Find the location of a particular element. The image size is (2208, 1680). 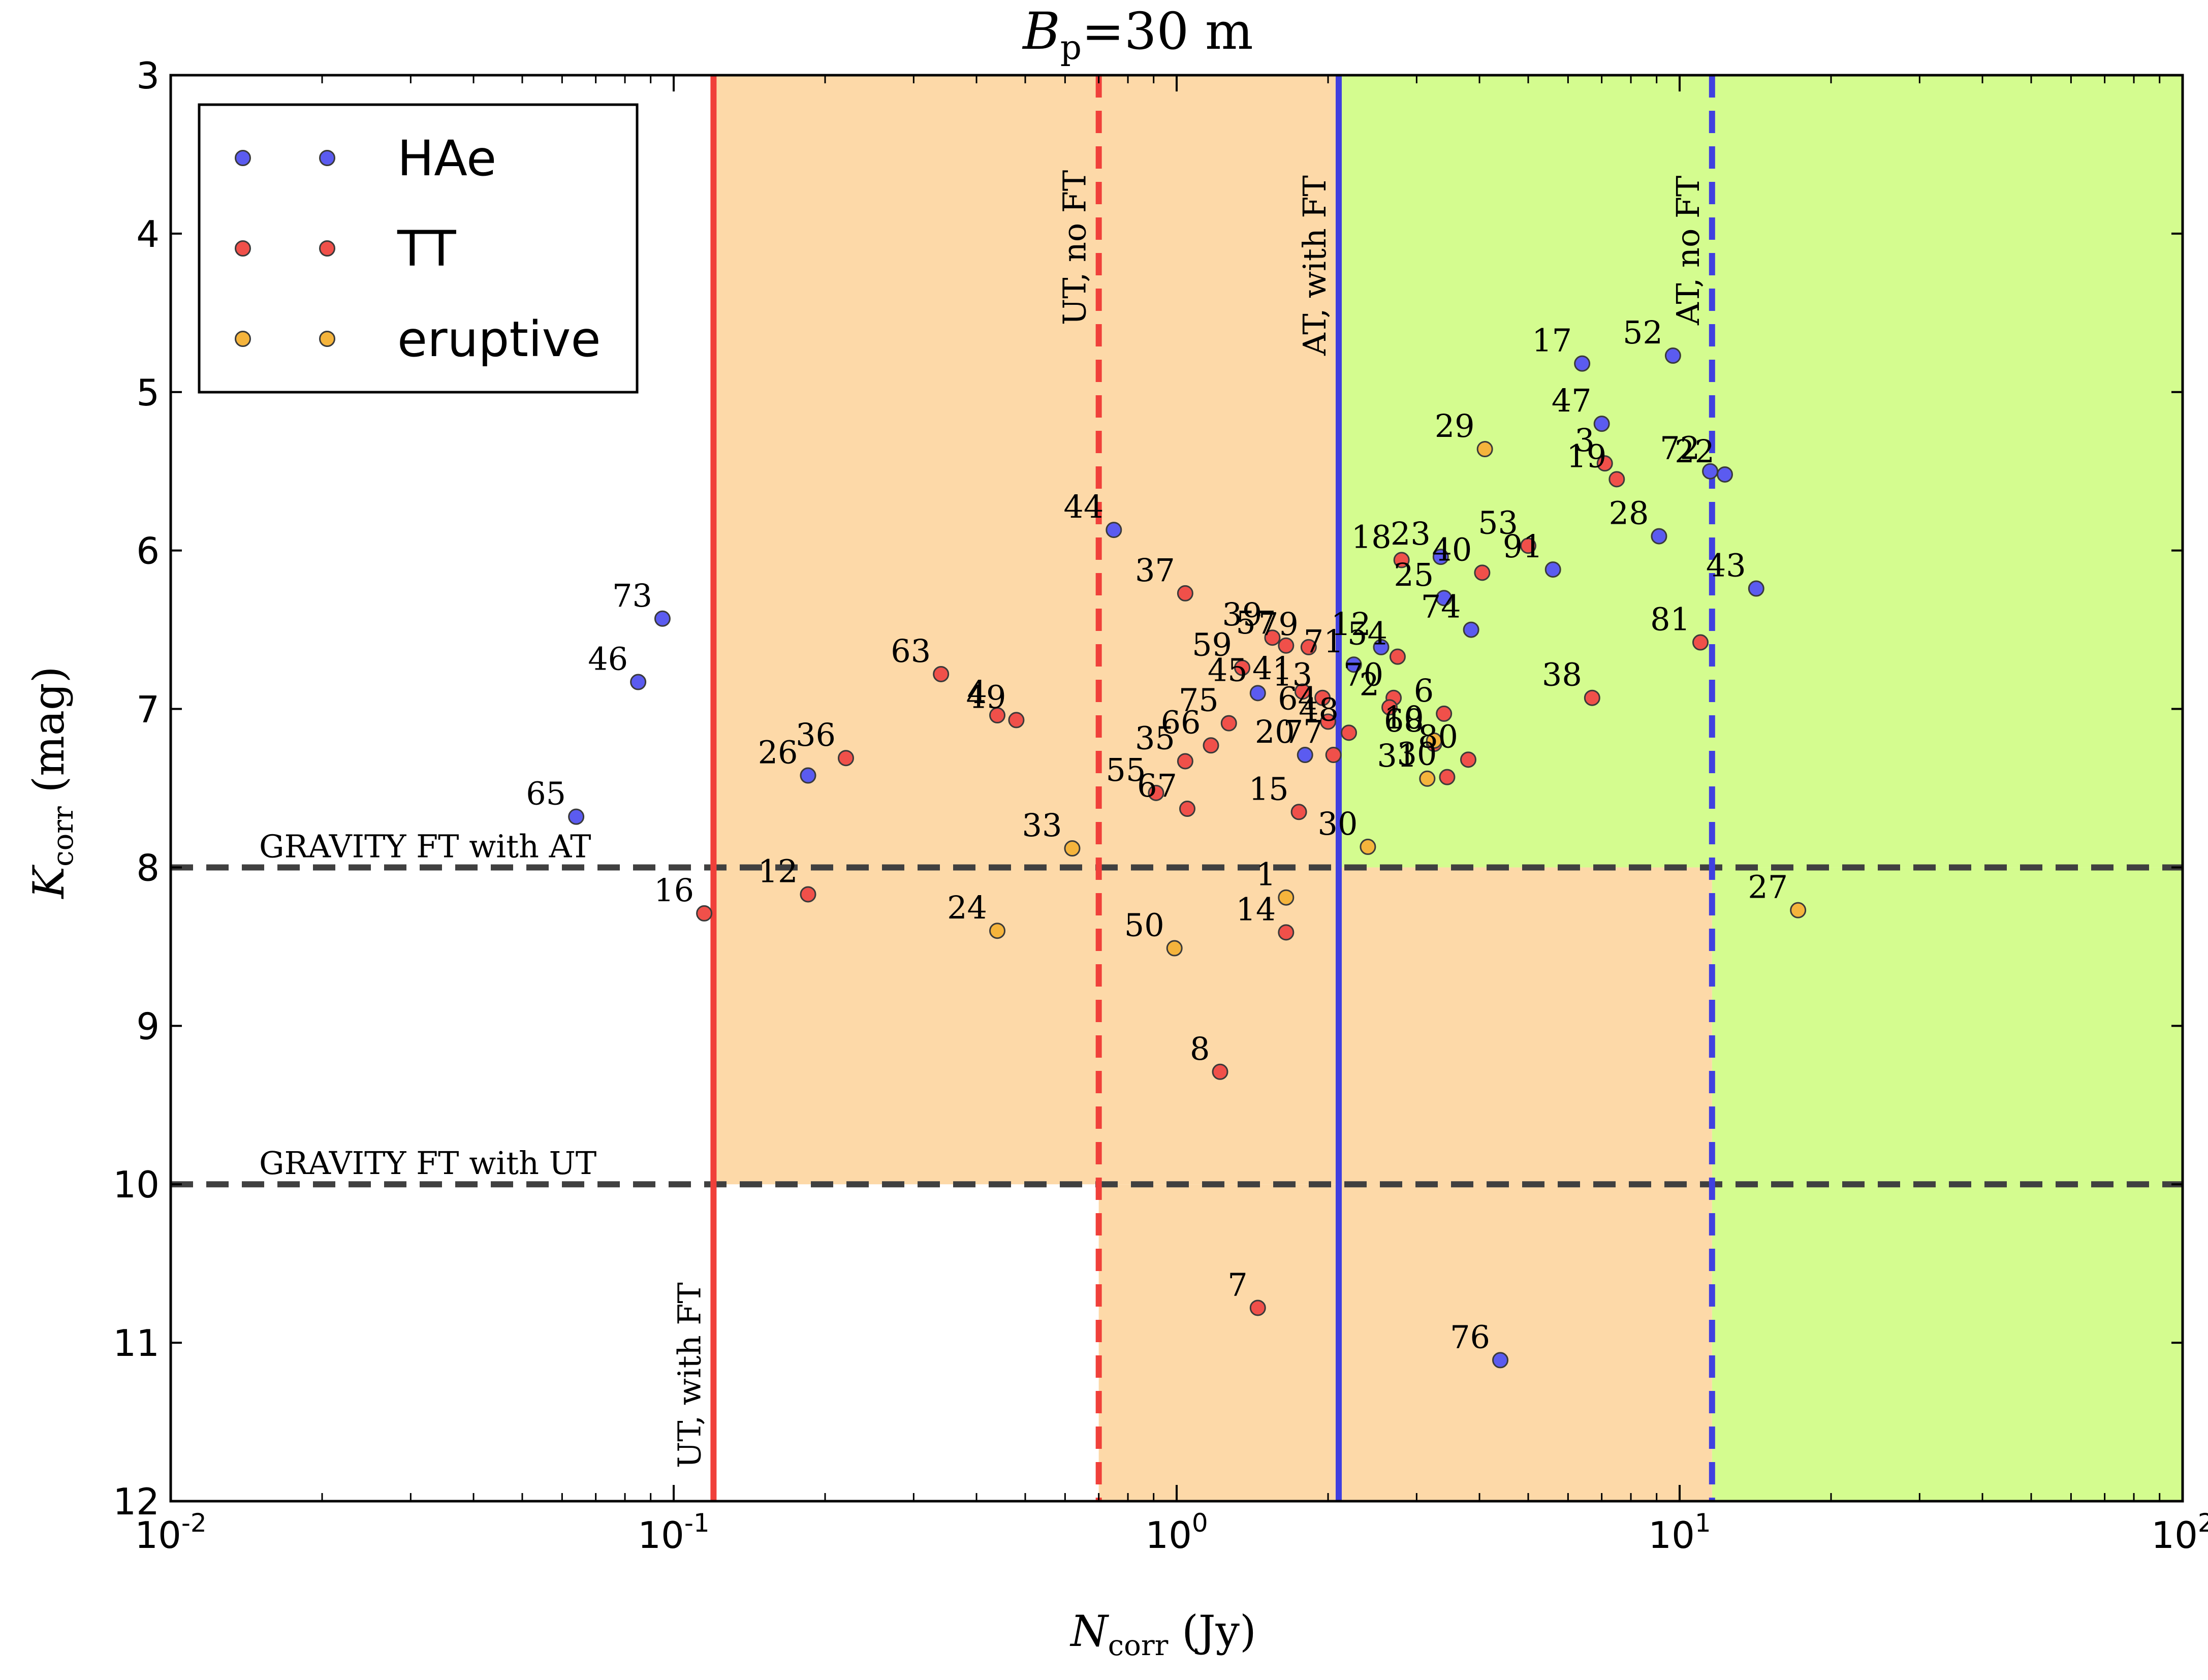

point-label-tt-6: 6 is located at coordinates (1424, 690).